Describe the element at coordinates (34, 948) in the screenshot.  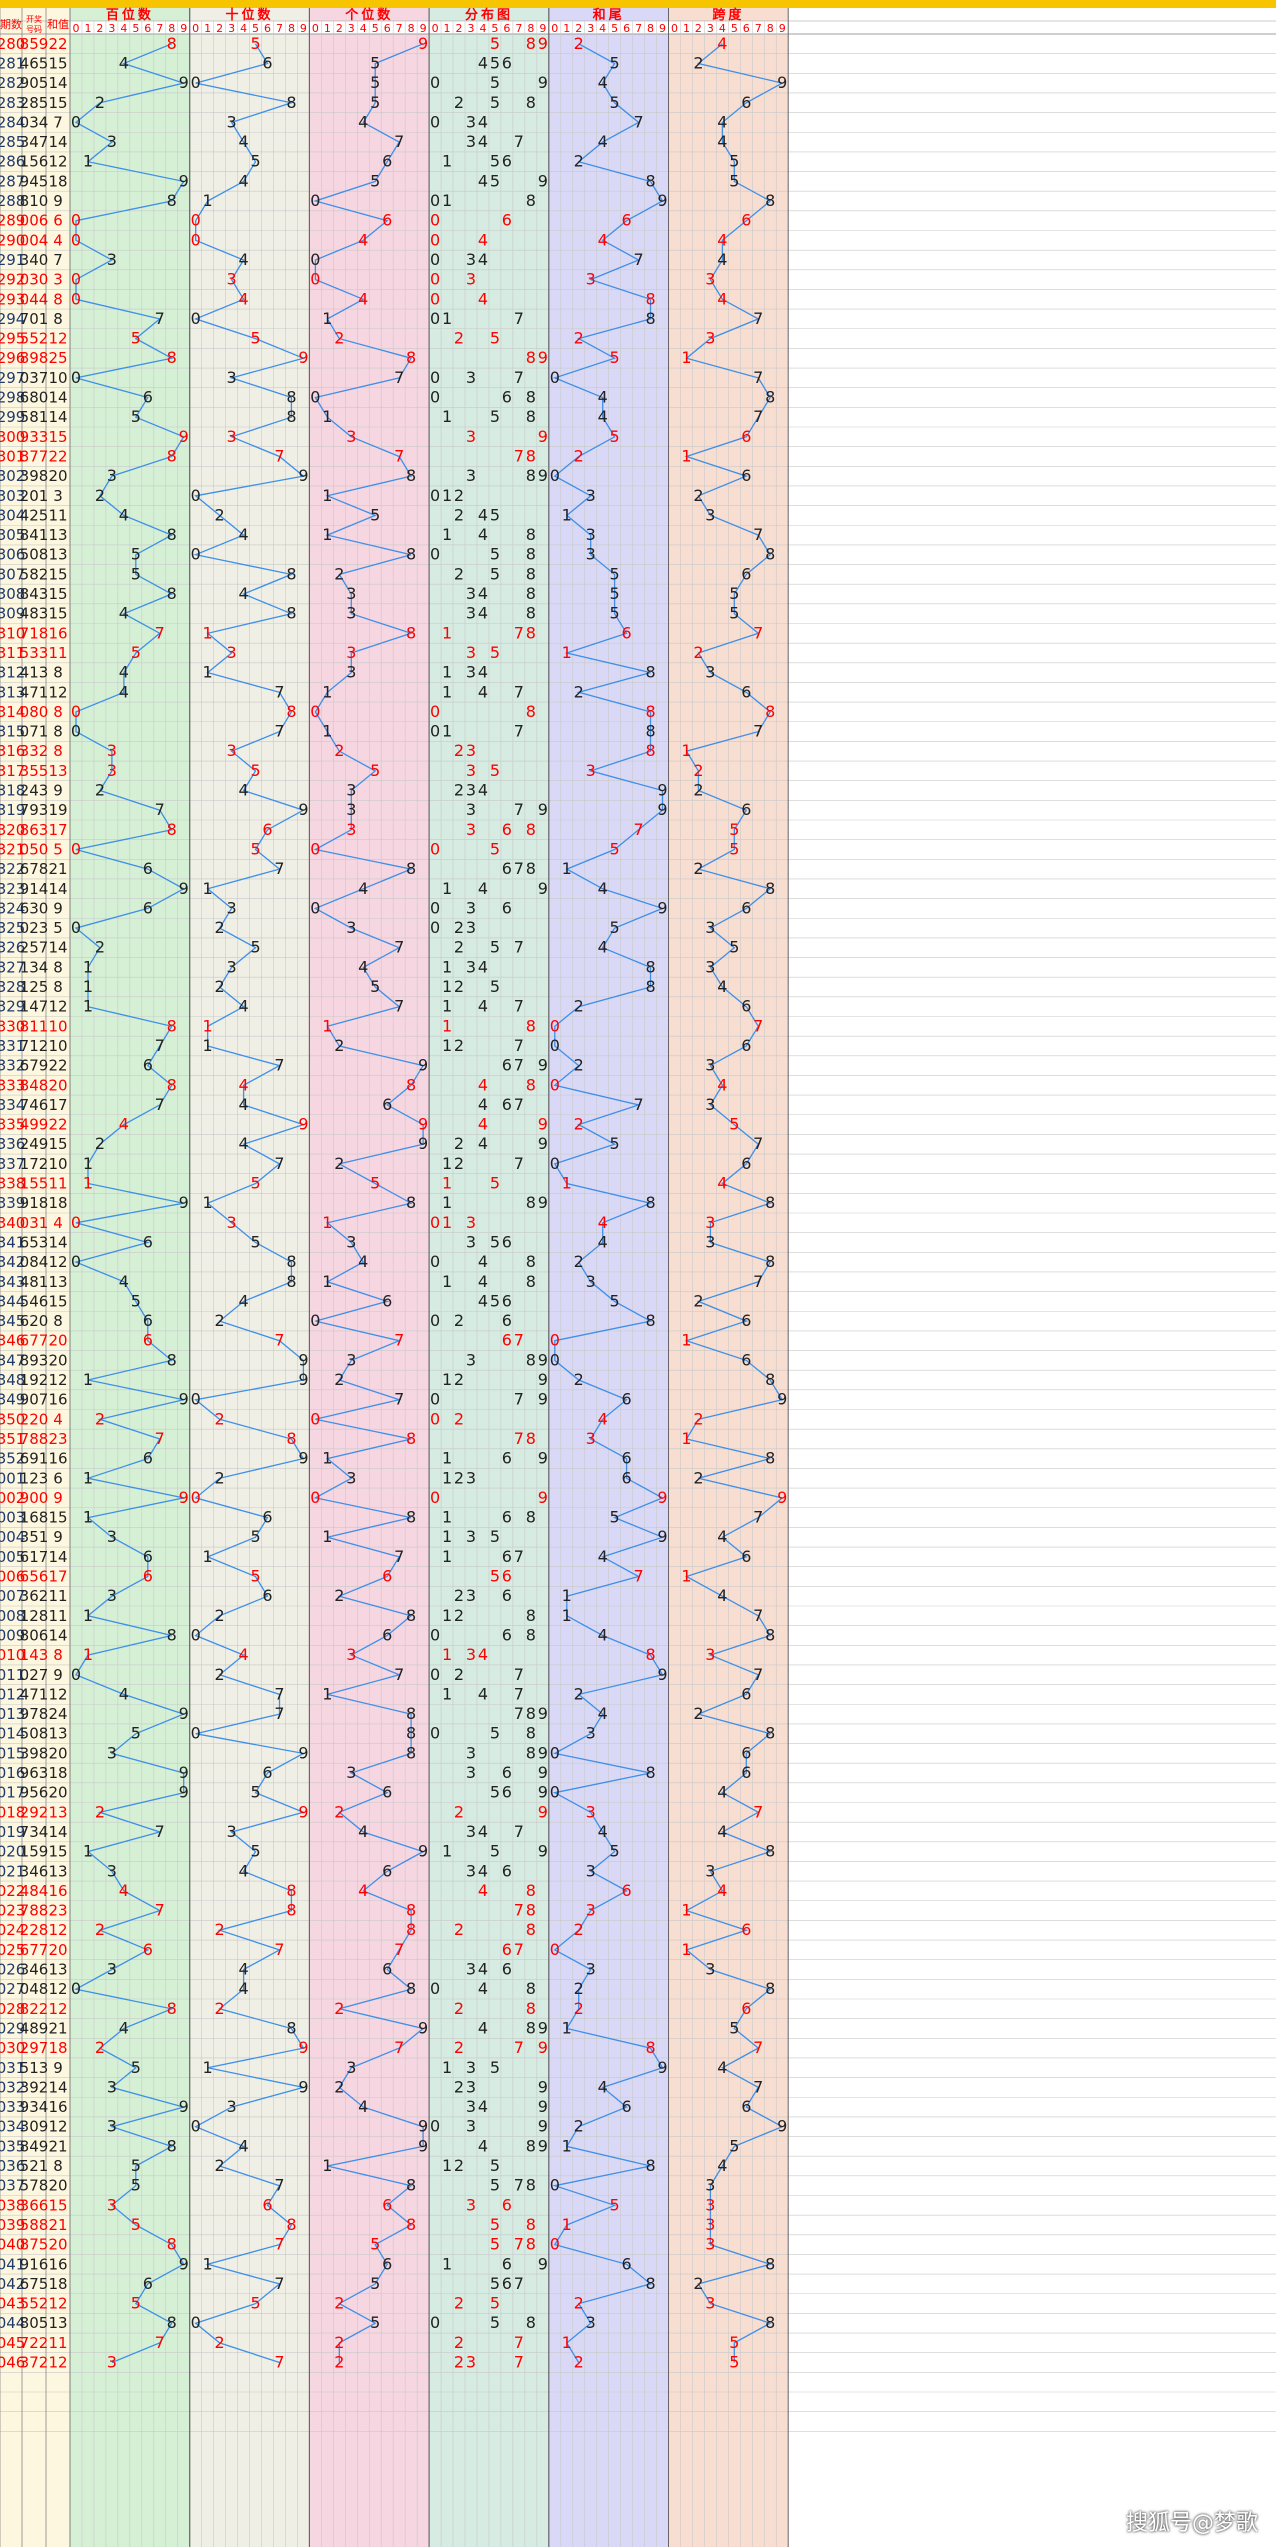
I see `number-cell: 257` at that location.